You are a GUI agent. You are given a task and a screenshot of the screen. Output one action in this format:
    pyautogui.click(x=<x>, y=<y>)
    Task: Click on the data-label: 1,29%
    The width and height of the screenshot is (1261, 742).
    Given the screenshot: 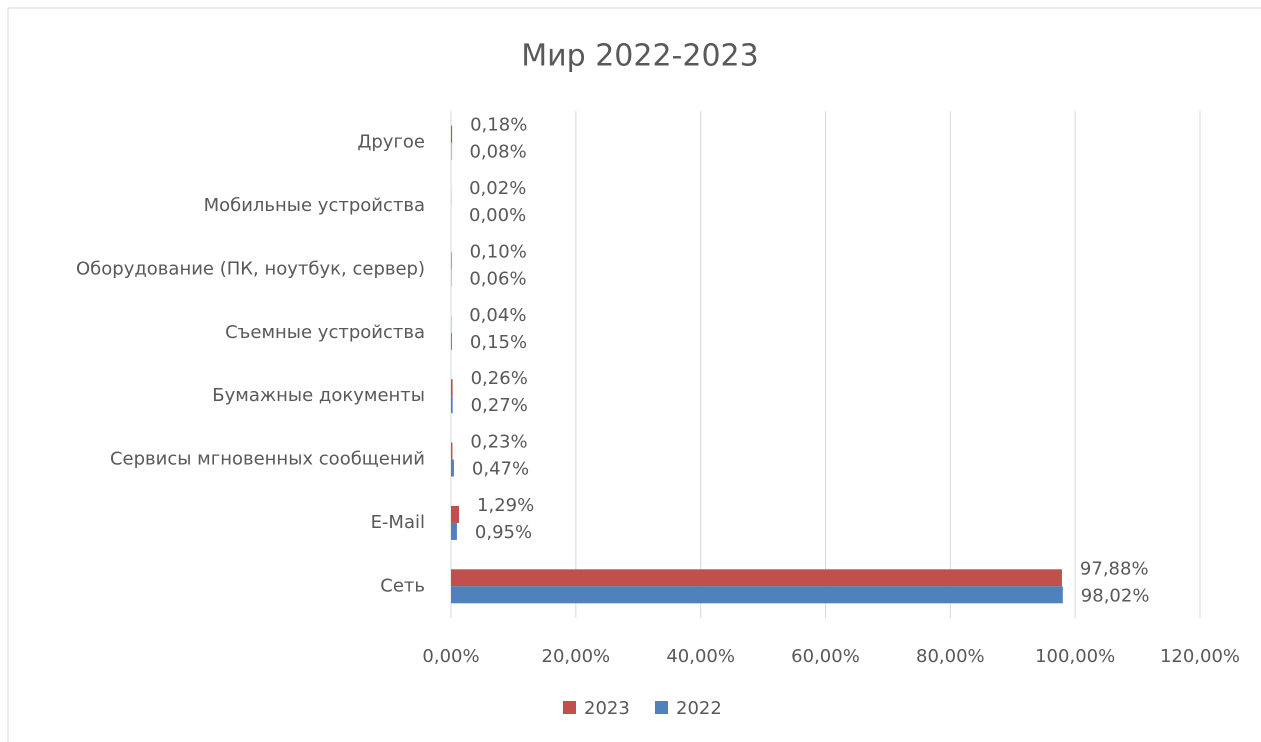 What is the action you would take?
    pyautogui.click(x=505, y=505)
    